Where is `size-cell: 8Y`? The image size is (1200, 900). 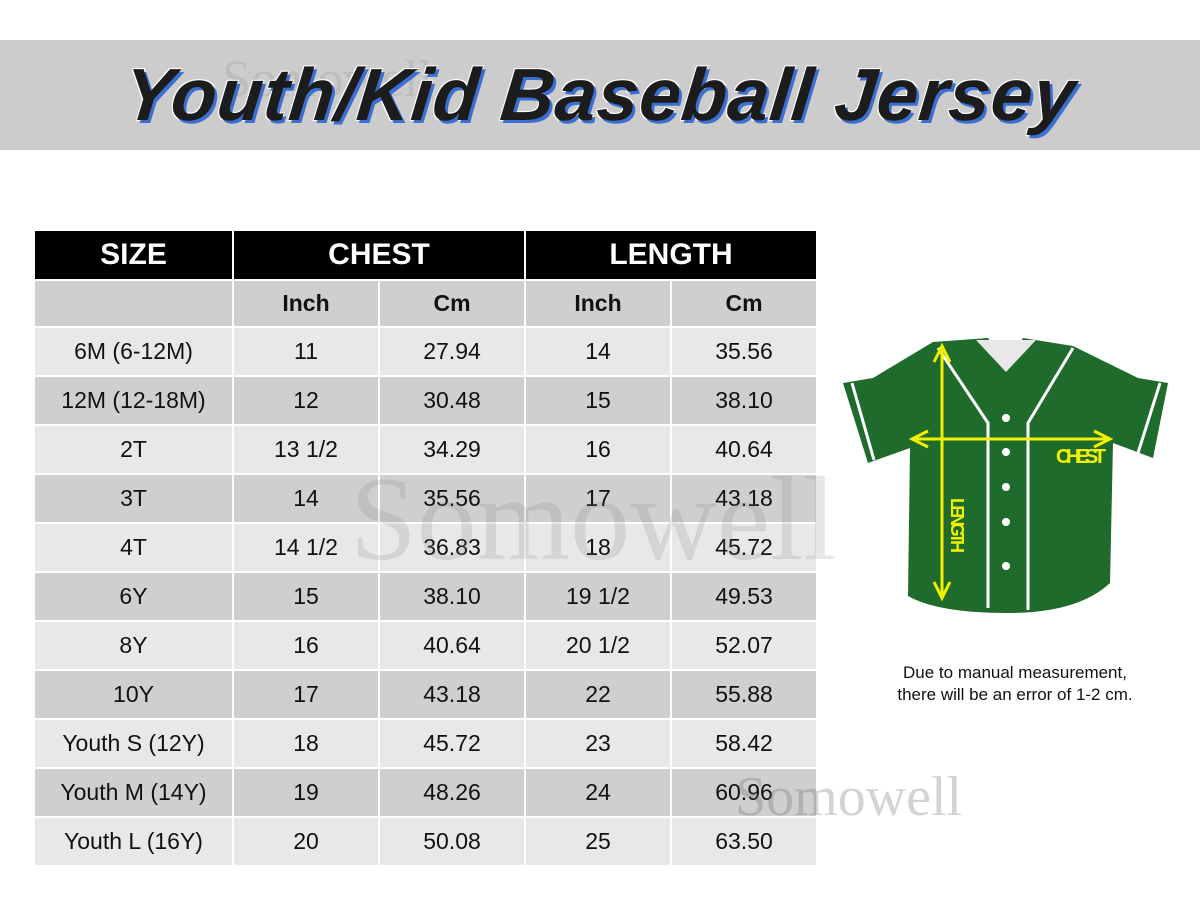
size-cell: 8Y is located at coordinates (133, 645).